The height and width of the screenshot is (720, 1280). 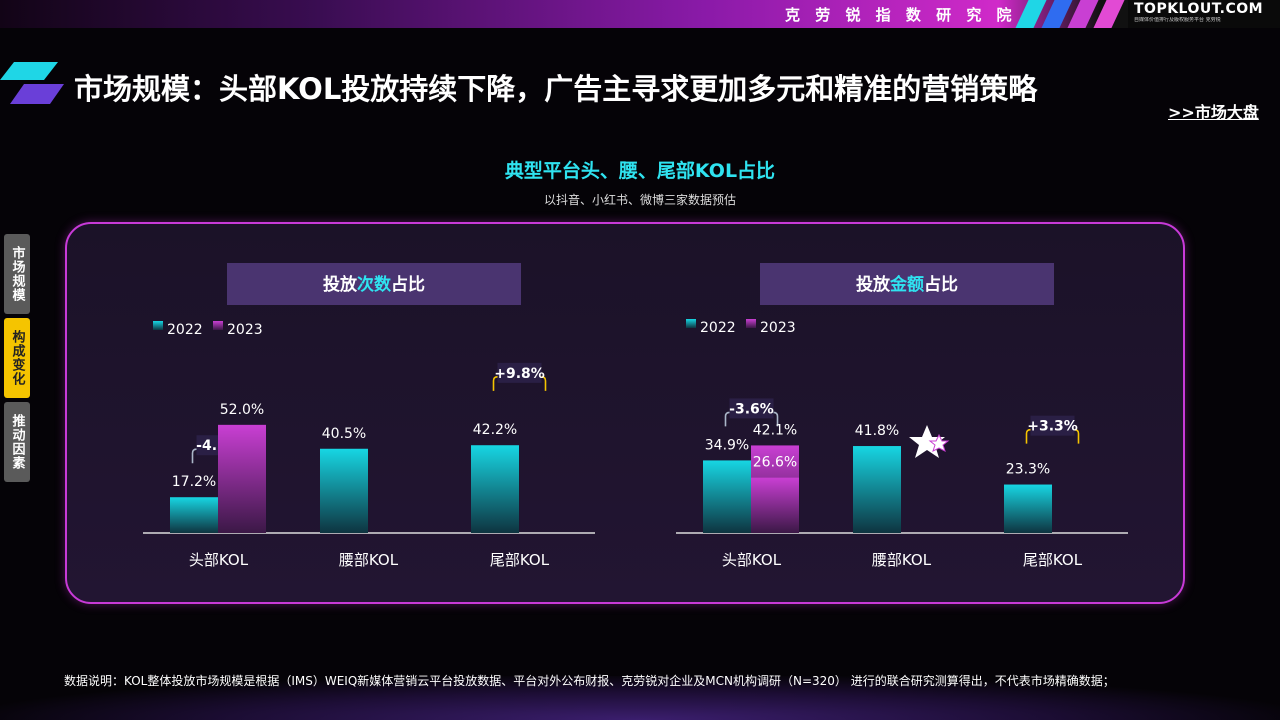 I want to click on side-nav: 市场规模 构成变化 推动因素, so click(x=17, y=360).